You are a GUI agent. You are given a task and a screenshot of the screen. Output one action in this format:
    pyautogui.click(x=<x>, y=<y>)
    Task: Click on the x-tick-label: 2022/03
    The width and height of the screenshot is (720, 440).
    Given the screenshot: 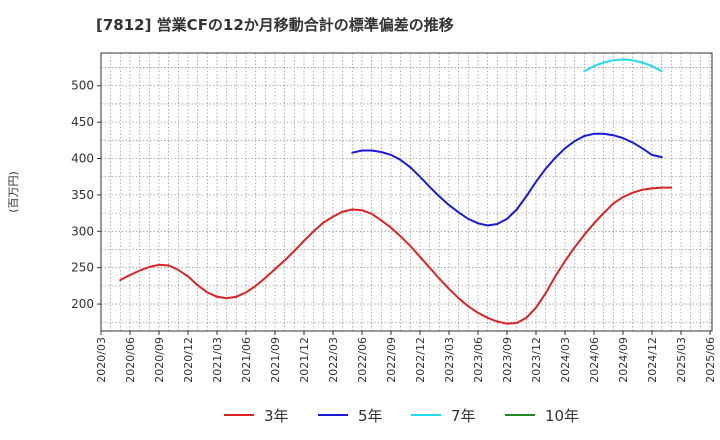 What is the action you would take?
    pyautogui.click(x=333, y=360)
    